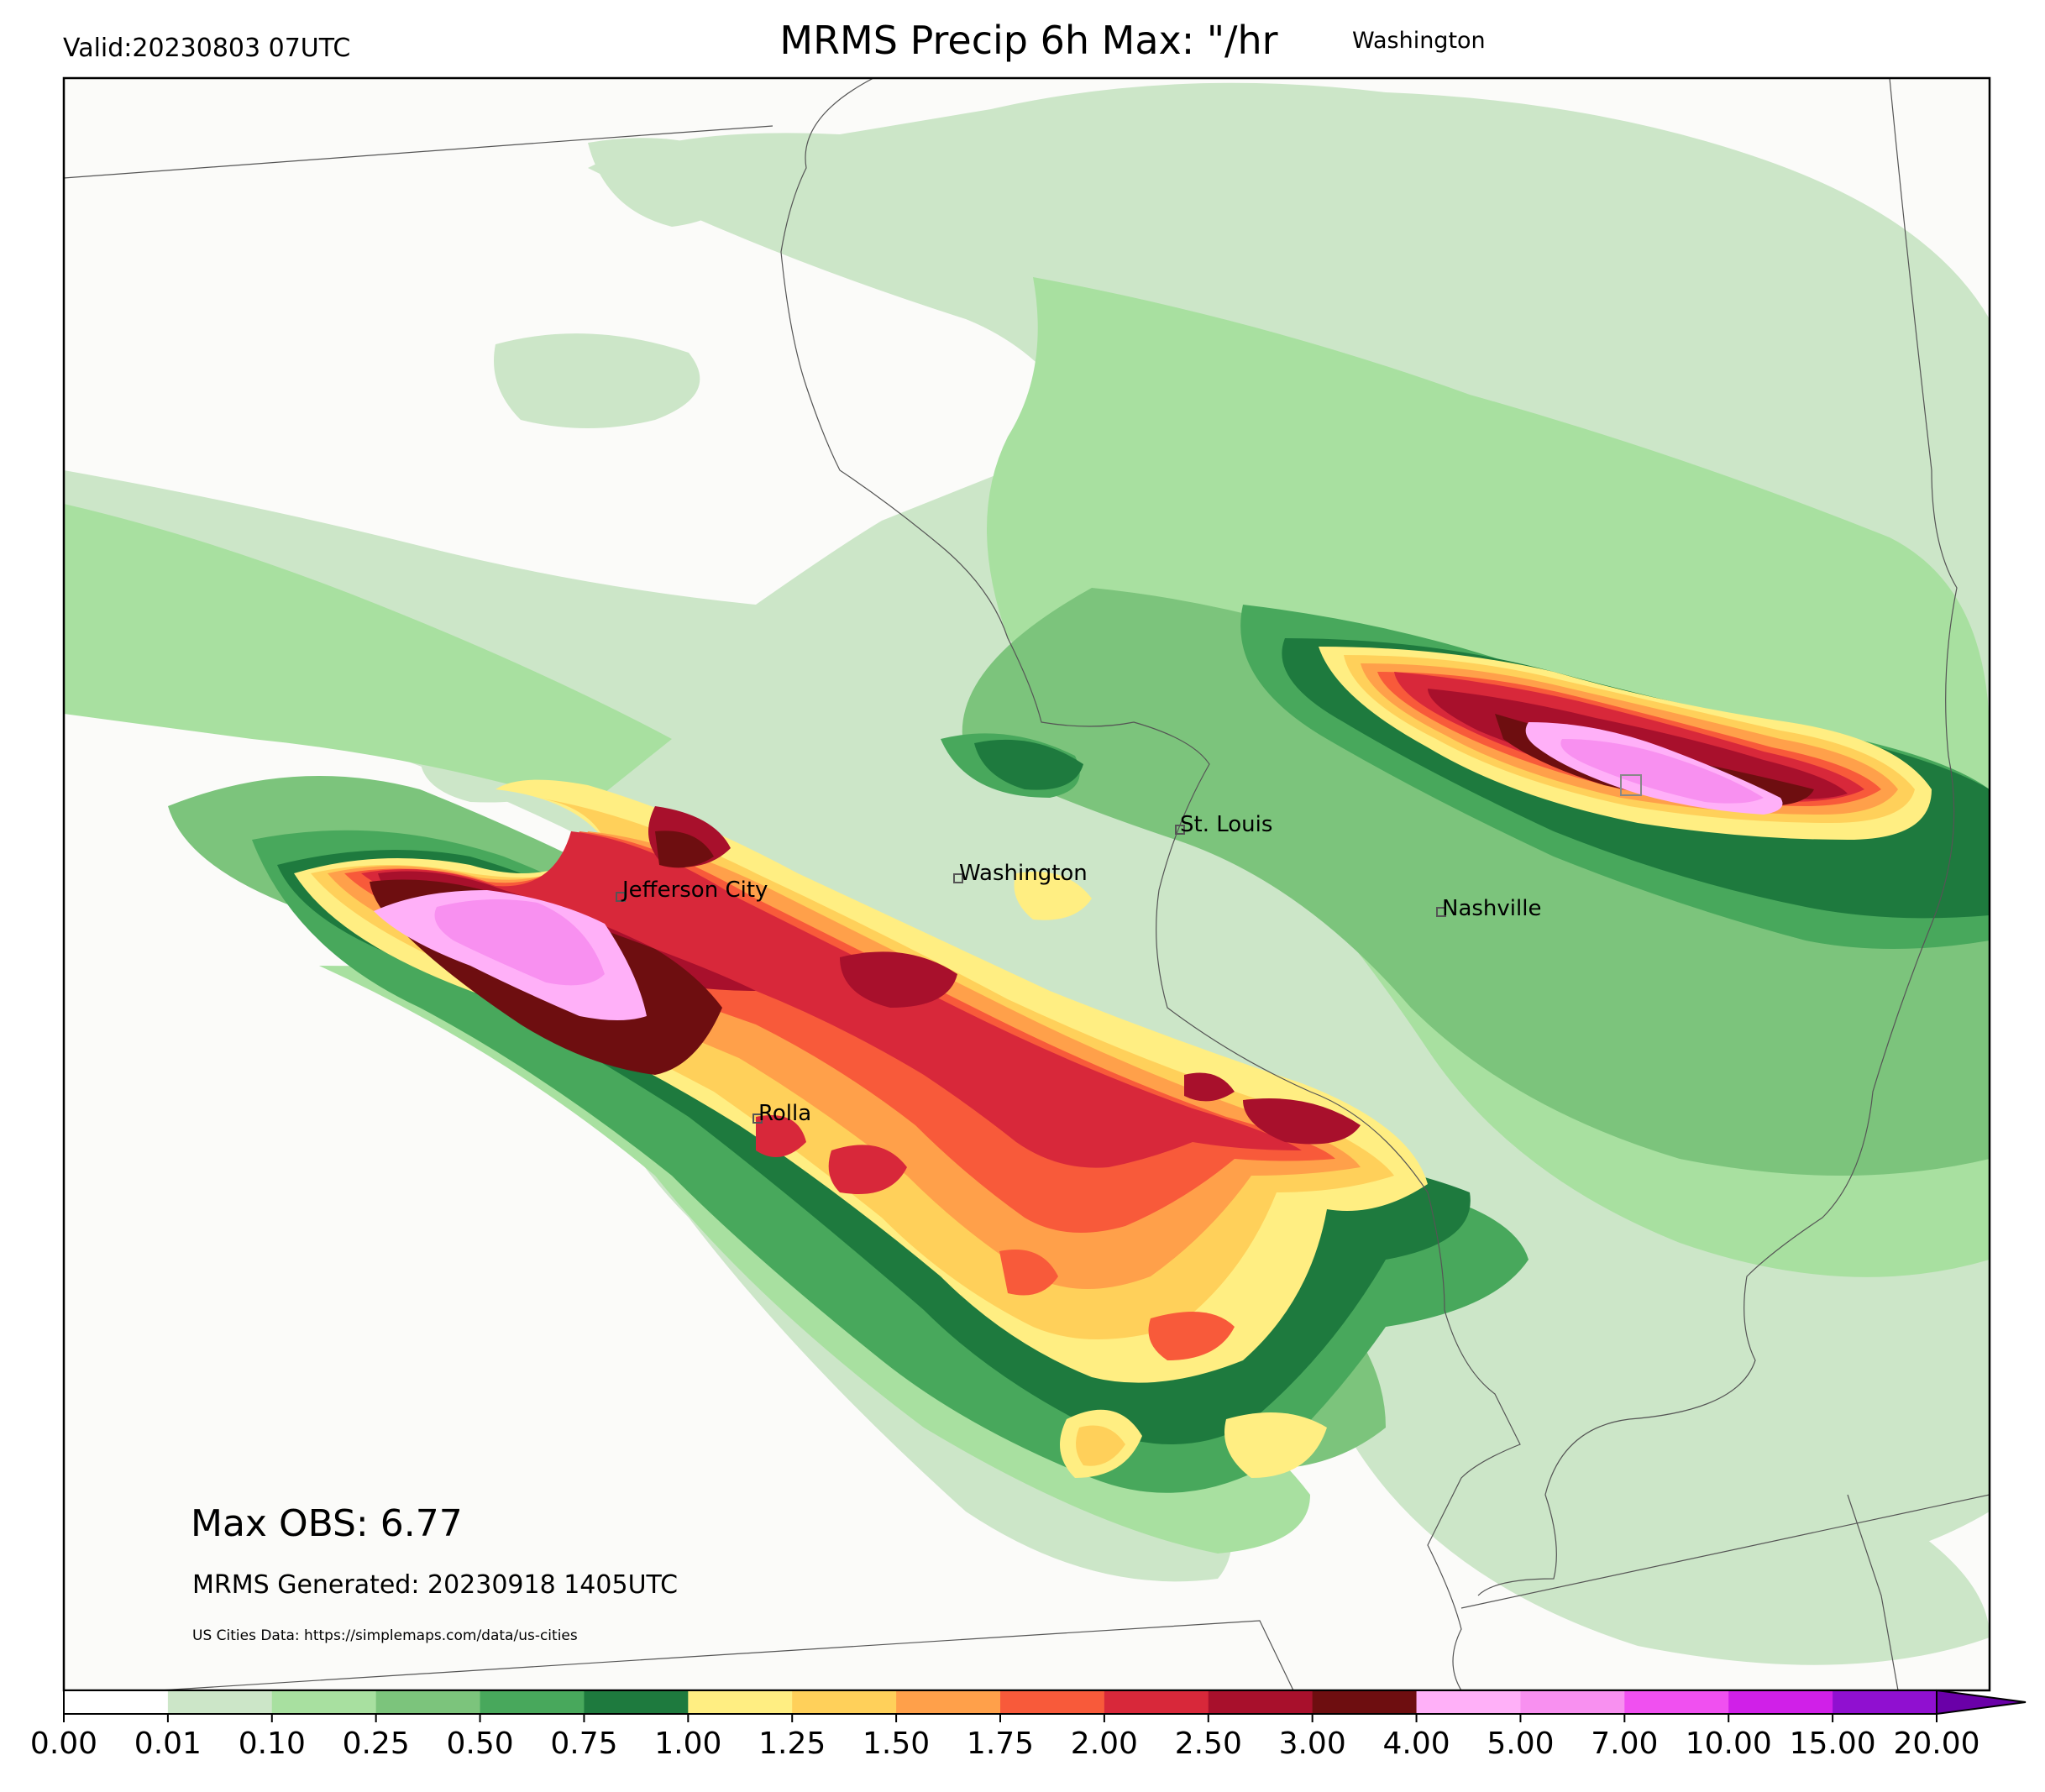  I want to click on city-rolla: Rolla, so click(781, 1113).